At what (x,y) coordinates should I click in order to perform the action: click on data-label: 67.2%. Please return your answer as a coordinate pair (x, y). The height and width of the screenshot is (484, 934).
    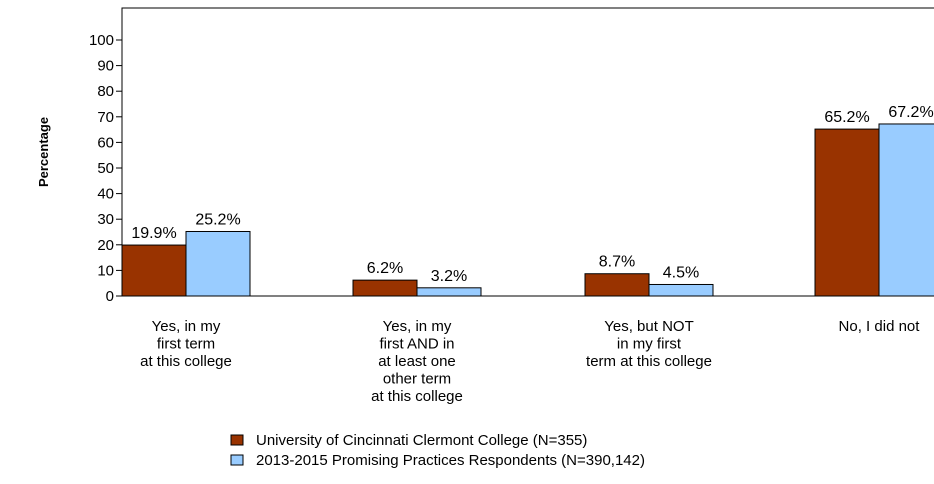
    Looking at the image, I should click on (910, 112).